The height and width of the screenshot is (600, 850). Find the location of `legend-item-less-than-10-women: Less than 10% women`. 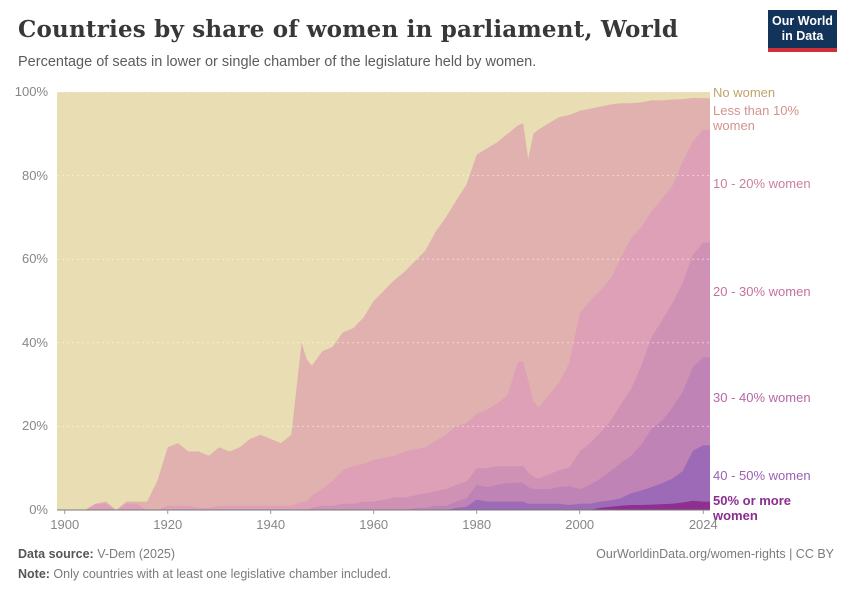

legend-item-less-than-10-women: Less than 10% women is located at coordinates (756, 118).